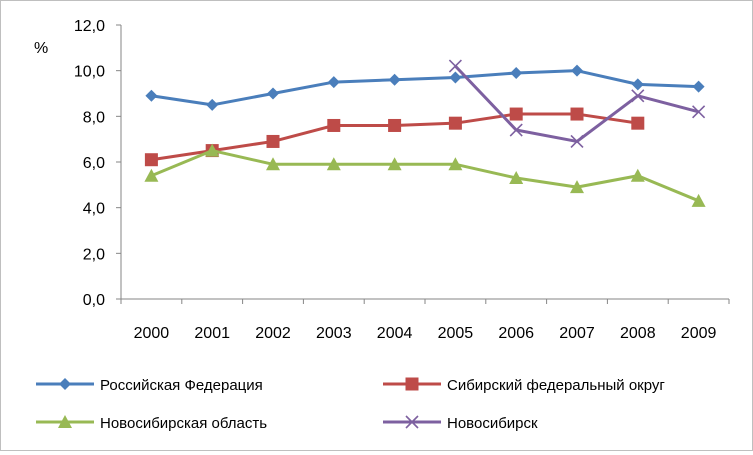  What do you see at coordinates (41, 48) in the screenshot?
I see `y-axis-unit-label: %` at bounding box center [41, 48].